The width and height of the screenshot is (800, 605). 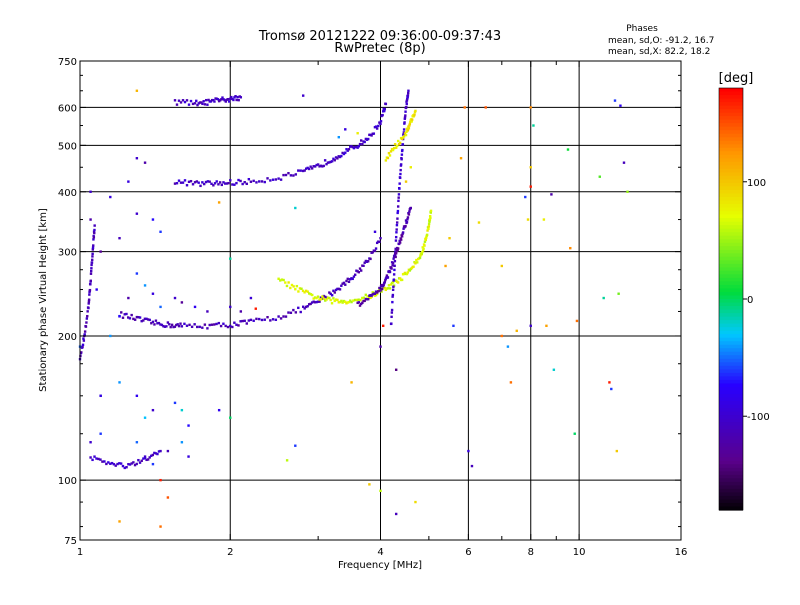 What do you see at coordinates (67, 253) in the screenshot?
I see `y-tick-label: 300` at bounding box center [67, 253].